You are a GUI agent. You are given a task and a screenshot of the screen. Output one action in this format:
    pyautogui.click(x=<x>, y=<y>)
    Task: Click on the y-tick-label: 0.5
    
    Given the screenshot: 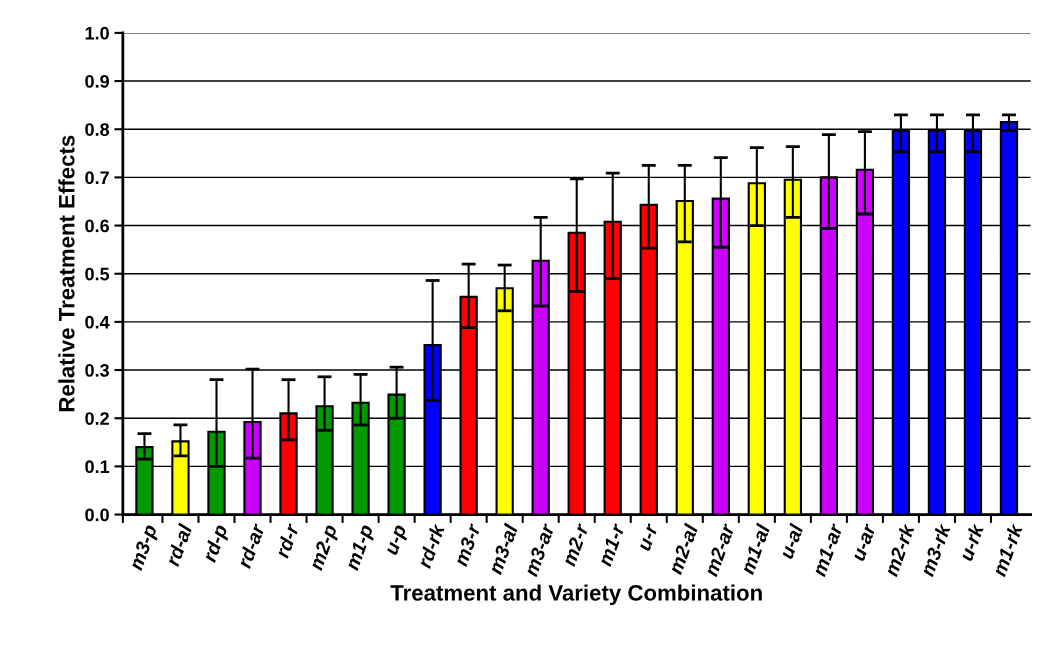 What is the action you would take?
    pyautogui.click(x=97, y=274)
    